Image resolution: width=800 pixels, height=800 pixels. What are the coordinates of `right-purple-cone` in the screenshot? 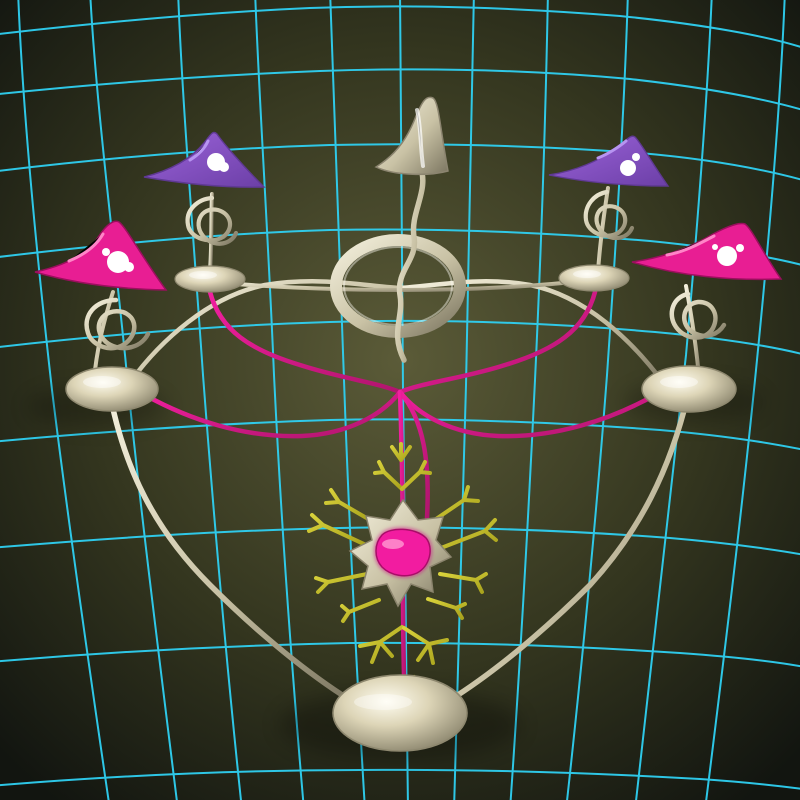 It's located at (609, 161).